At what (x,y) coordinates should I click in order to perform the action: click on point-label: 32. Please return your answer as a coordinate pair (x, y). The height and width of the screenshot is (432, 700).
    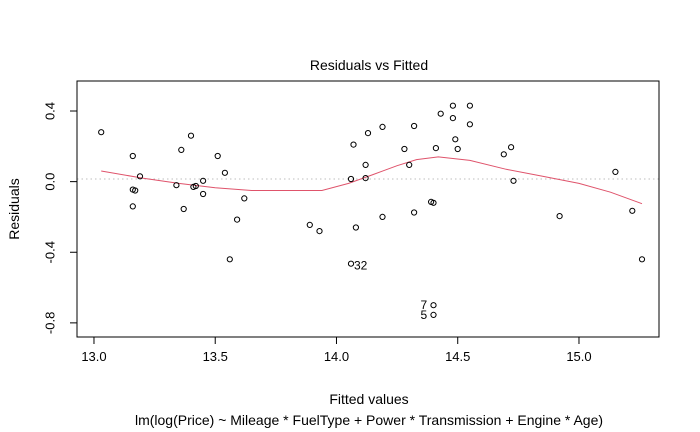
    Looking at the image, I should click on (361, 266).